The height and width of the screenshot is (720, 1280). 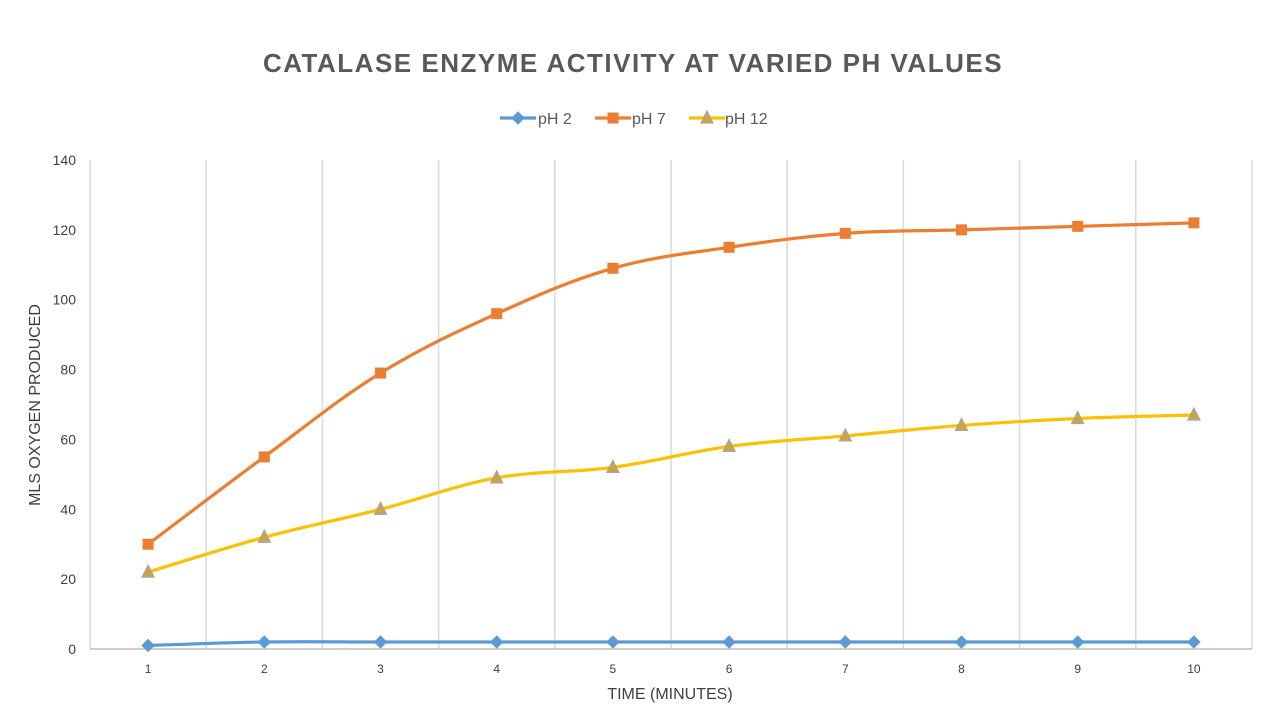 I want to click on y-tick-label-40: 40, so click(x=68, y=509).